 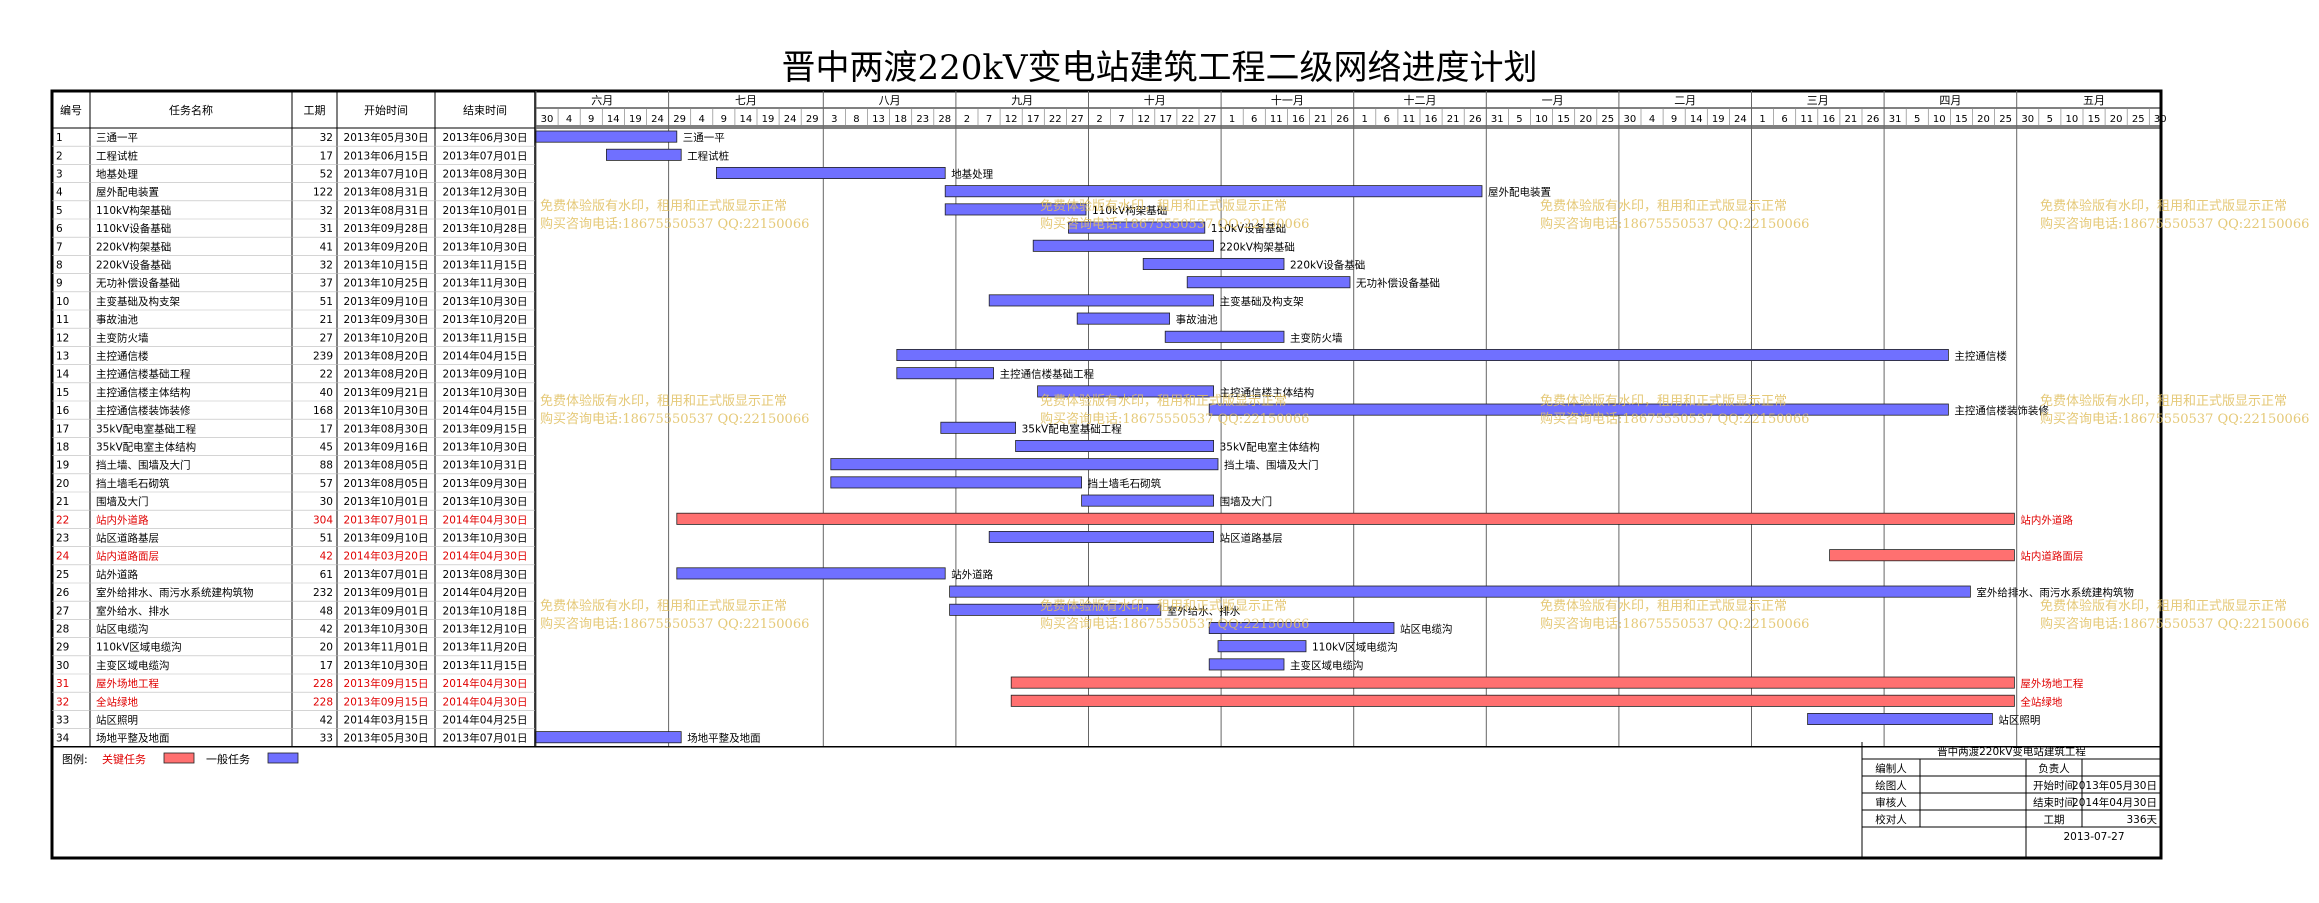 I want to click on info-box-cell: 开始时间, so click(x=2054, y=785).